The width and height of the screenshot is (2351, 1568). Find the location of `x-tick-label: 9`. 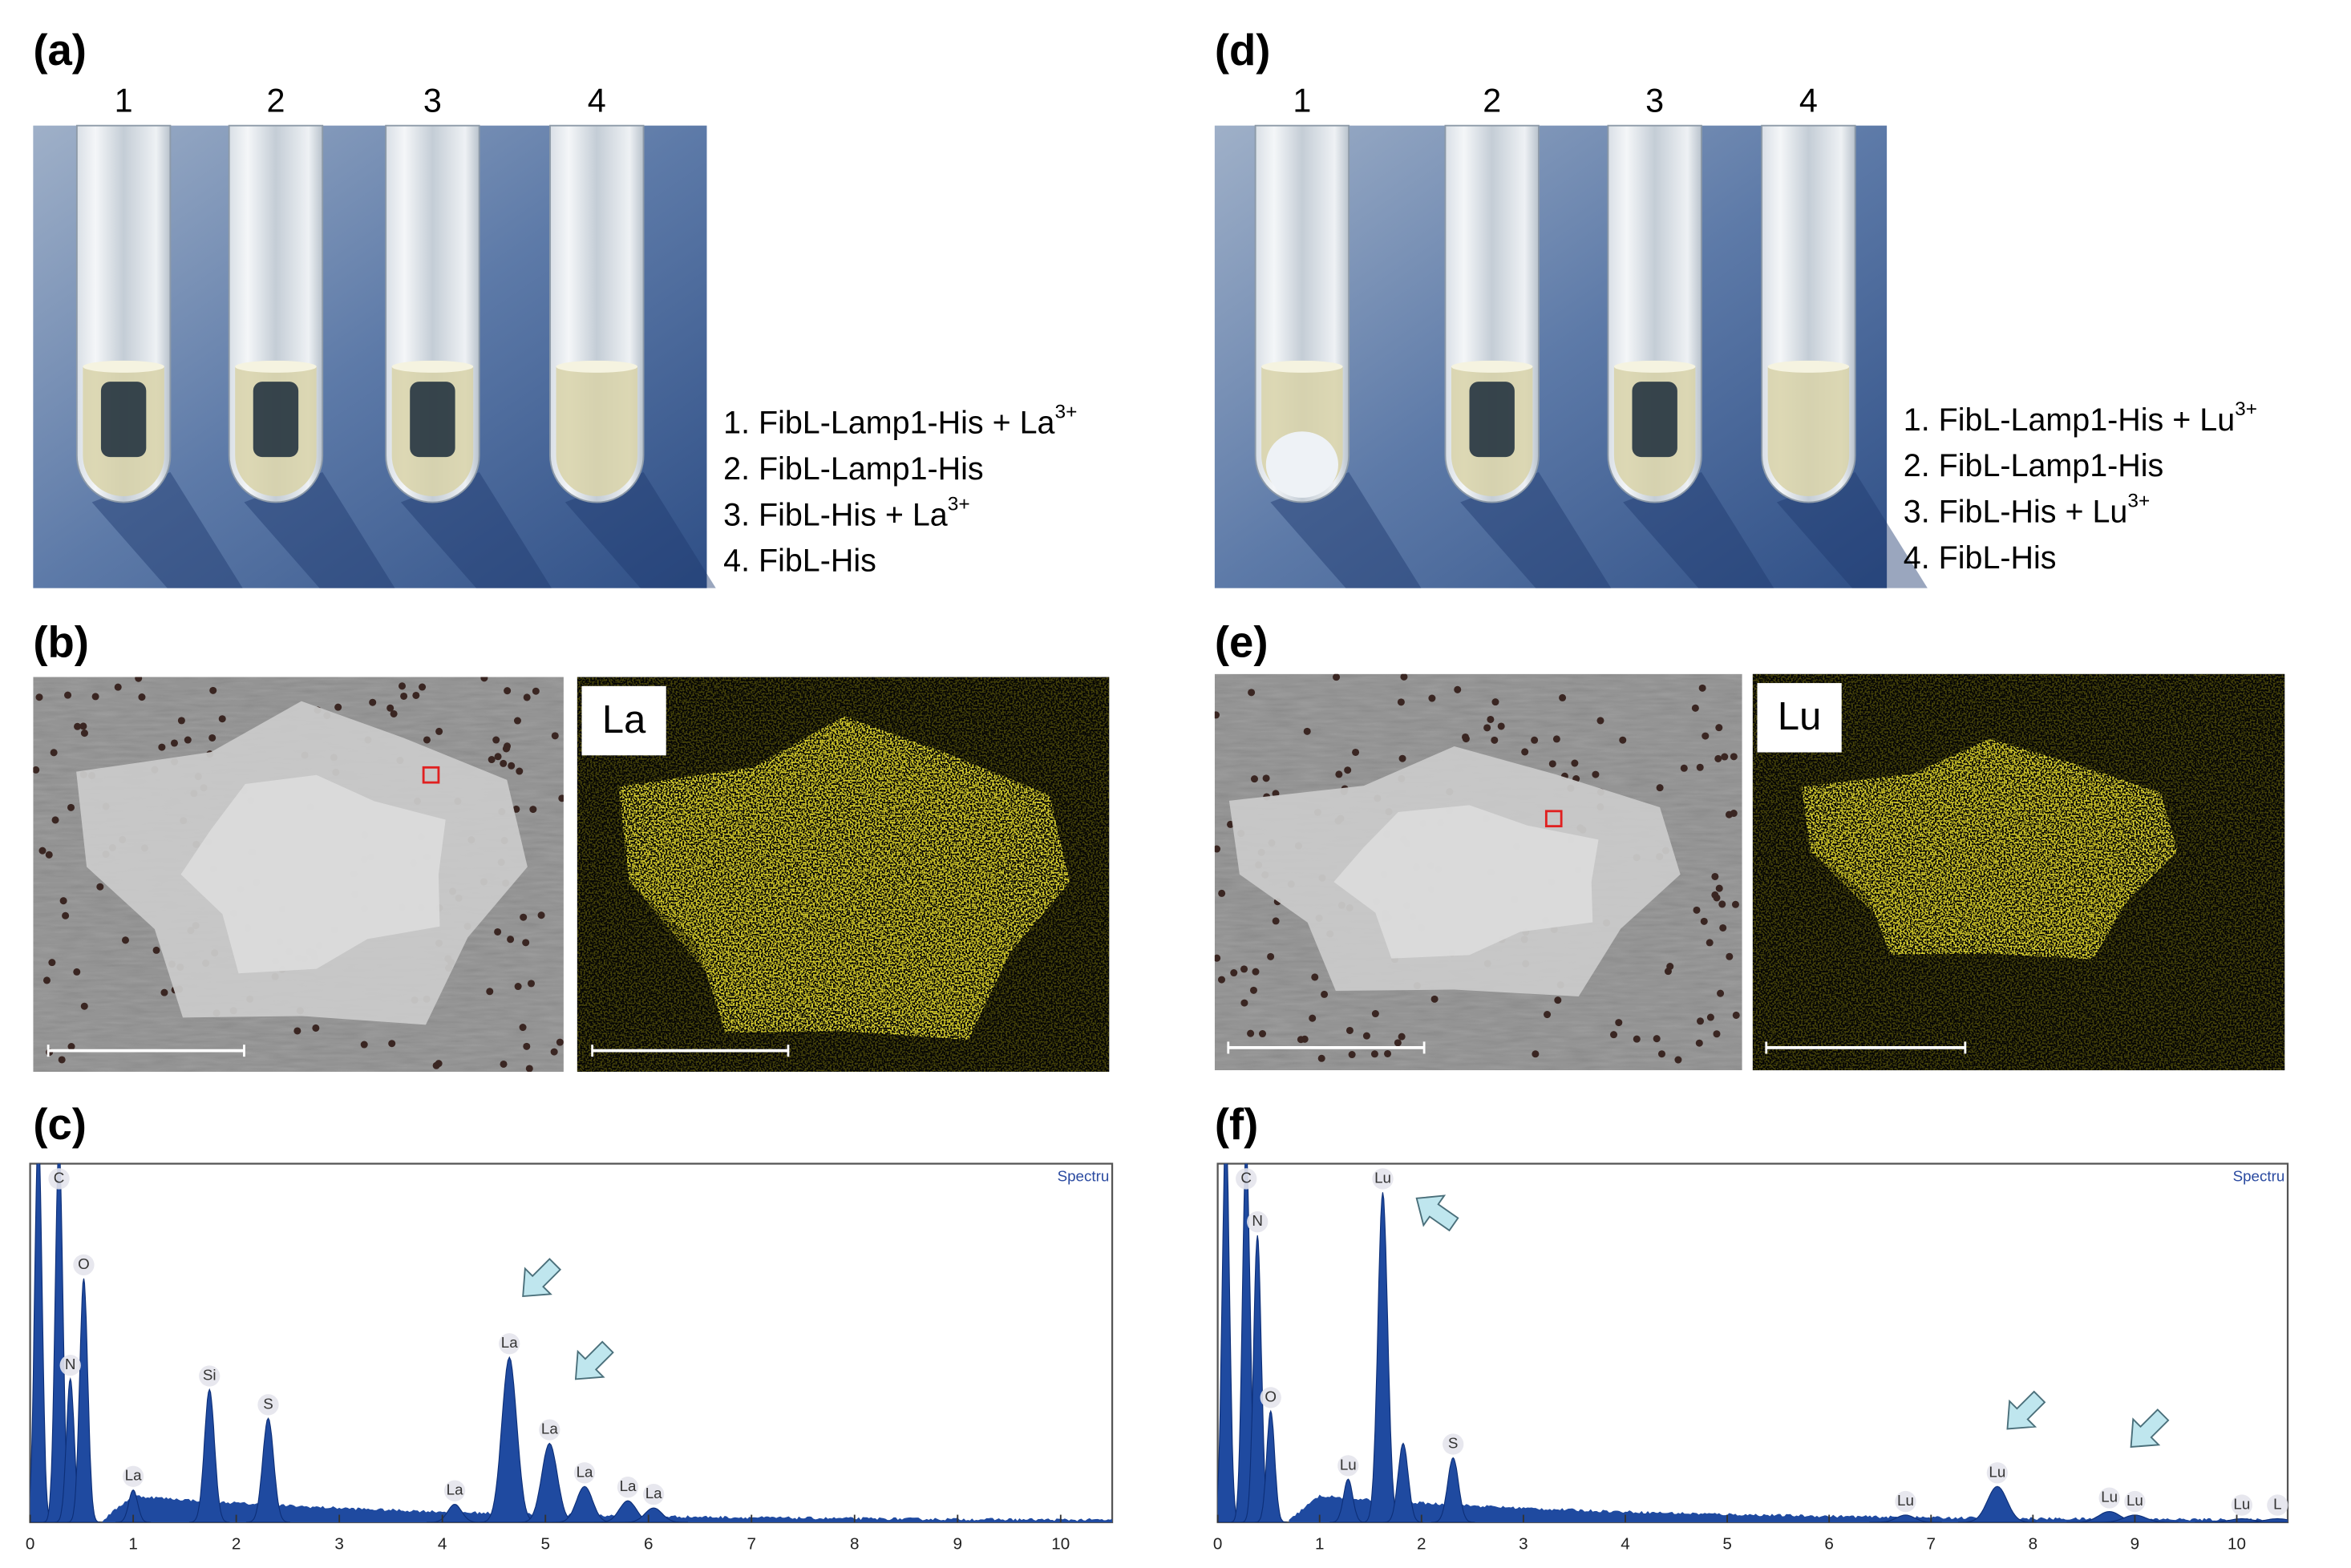

x-tick-label: 9 is located at coordinates (2135, 1544).